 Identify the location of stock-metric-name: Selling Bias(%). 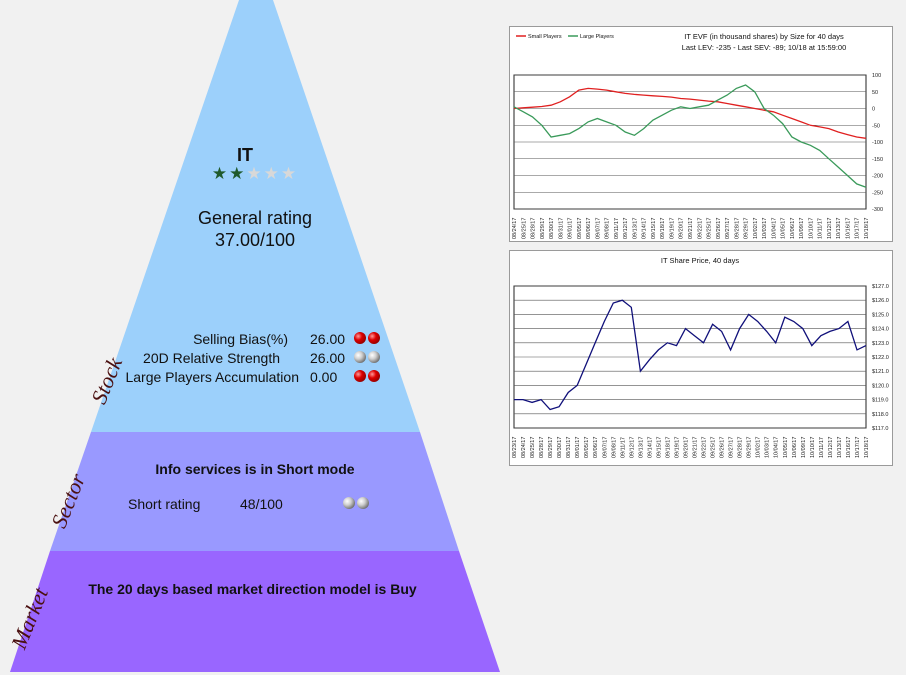
(240, 339).